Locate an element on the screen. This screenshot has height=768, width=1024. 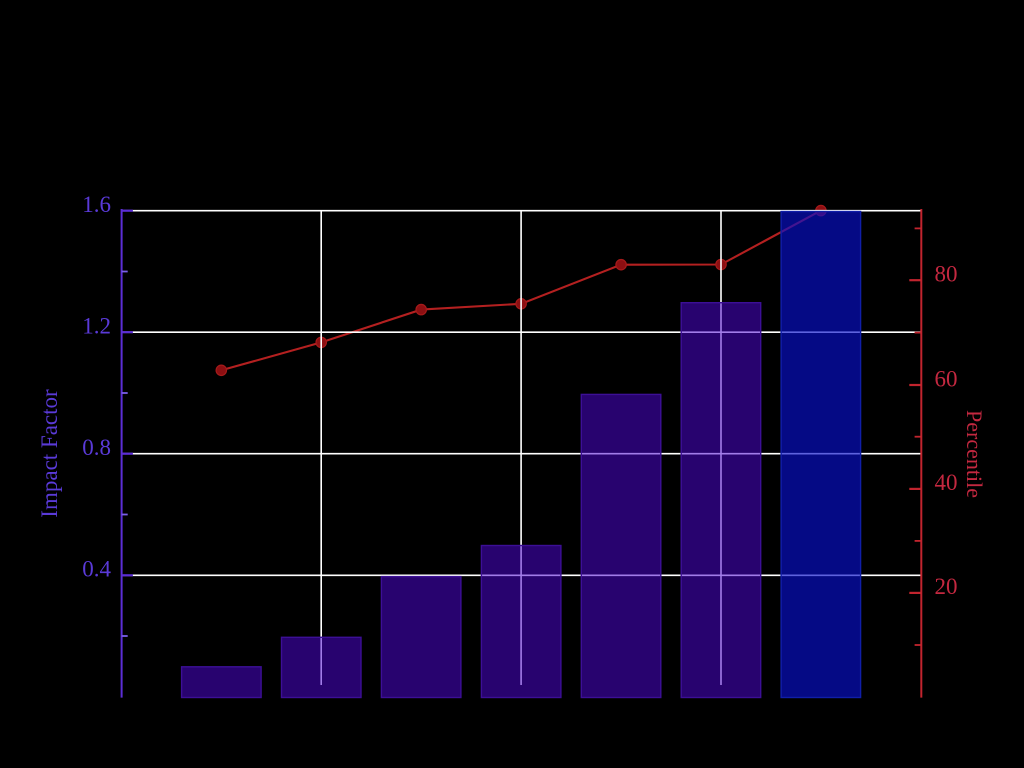
svg-text: Impact Factor is located at coordinates (49, 453).